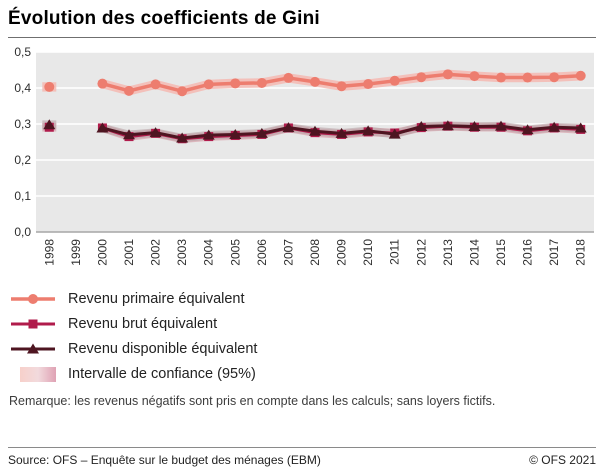  I want to click on legend-item-circle: Revenu primaire équivalent, so click(303, 299).